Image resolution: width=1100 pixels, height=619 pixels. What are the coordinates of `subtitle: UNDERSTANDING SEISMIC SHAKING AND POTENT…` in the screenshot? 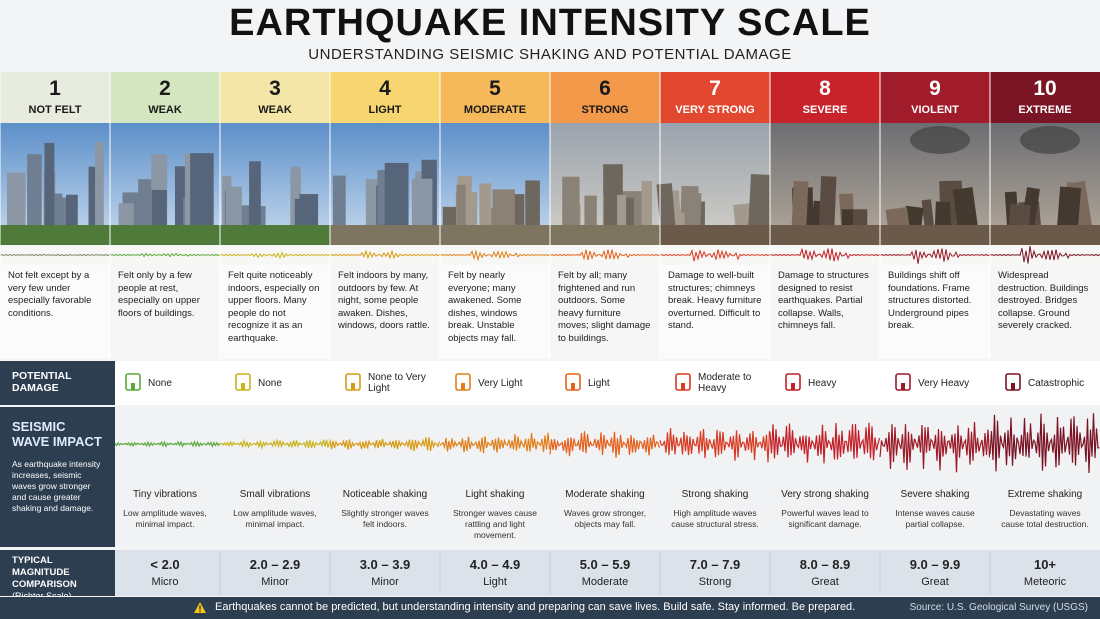 It's located at (550, 54).